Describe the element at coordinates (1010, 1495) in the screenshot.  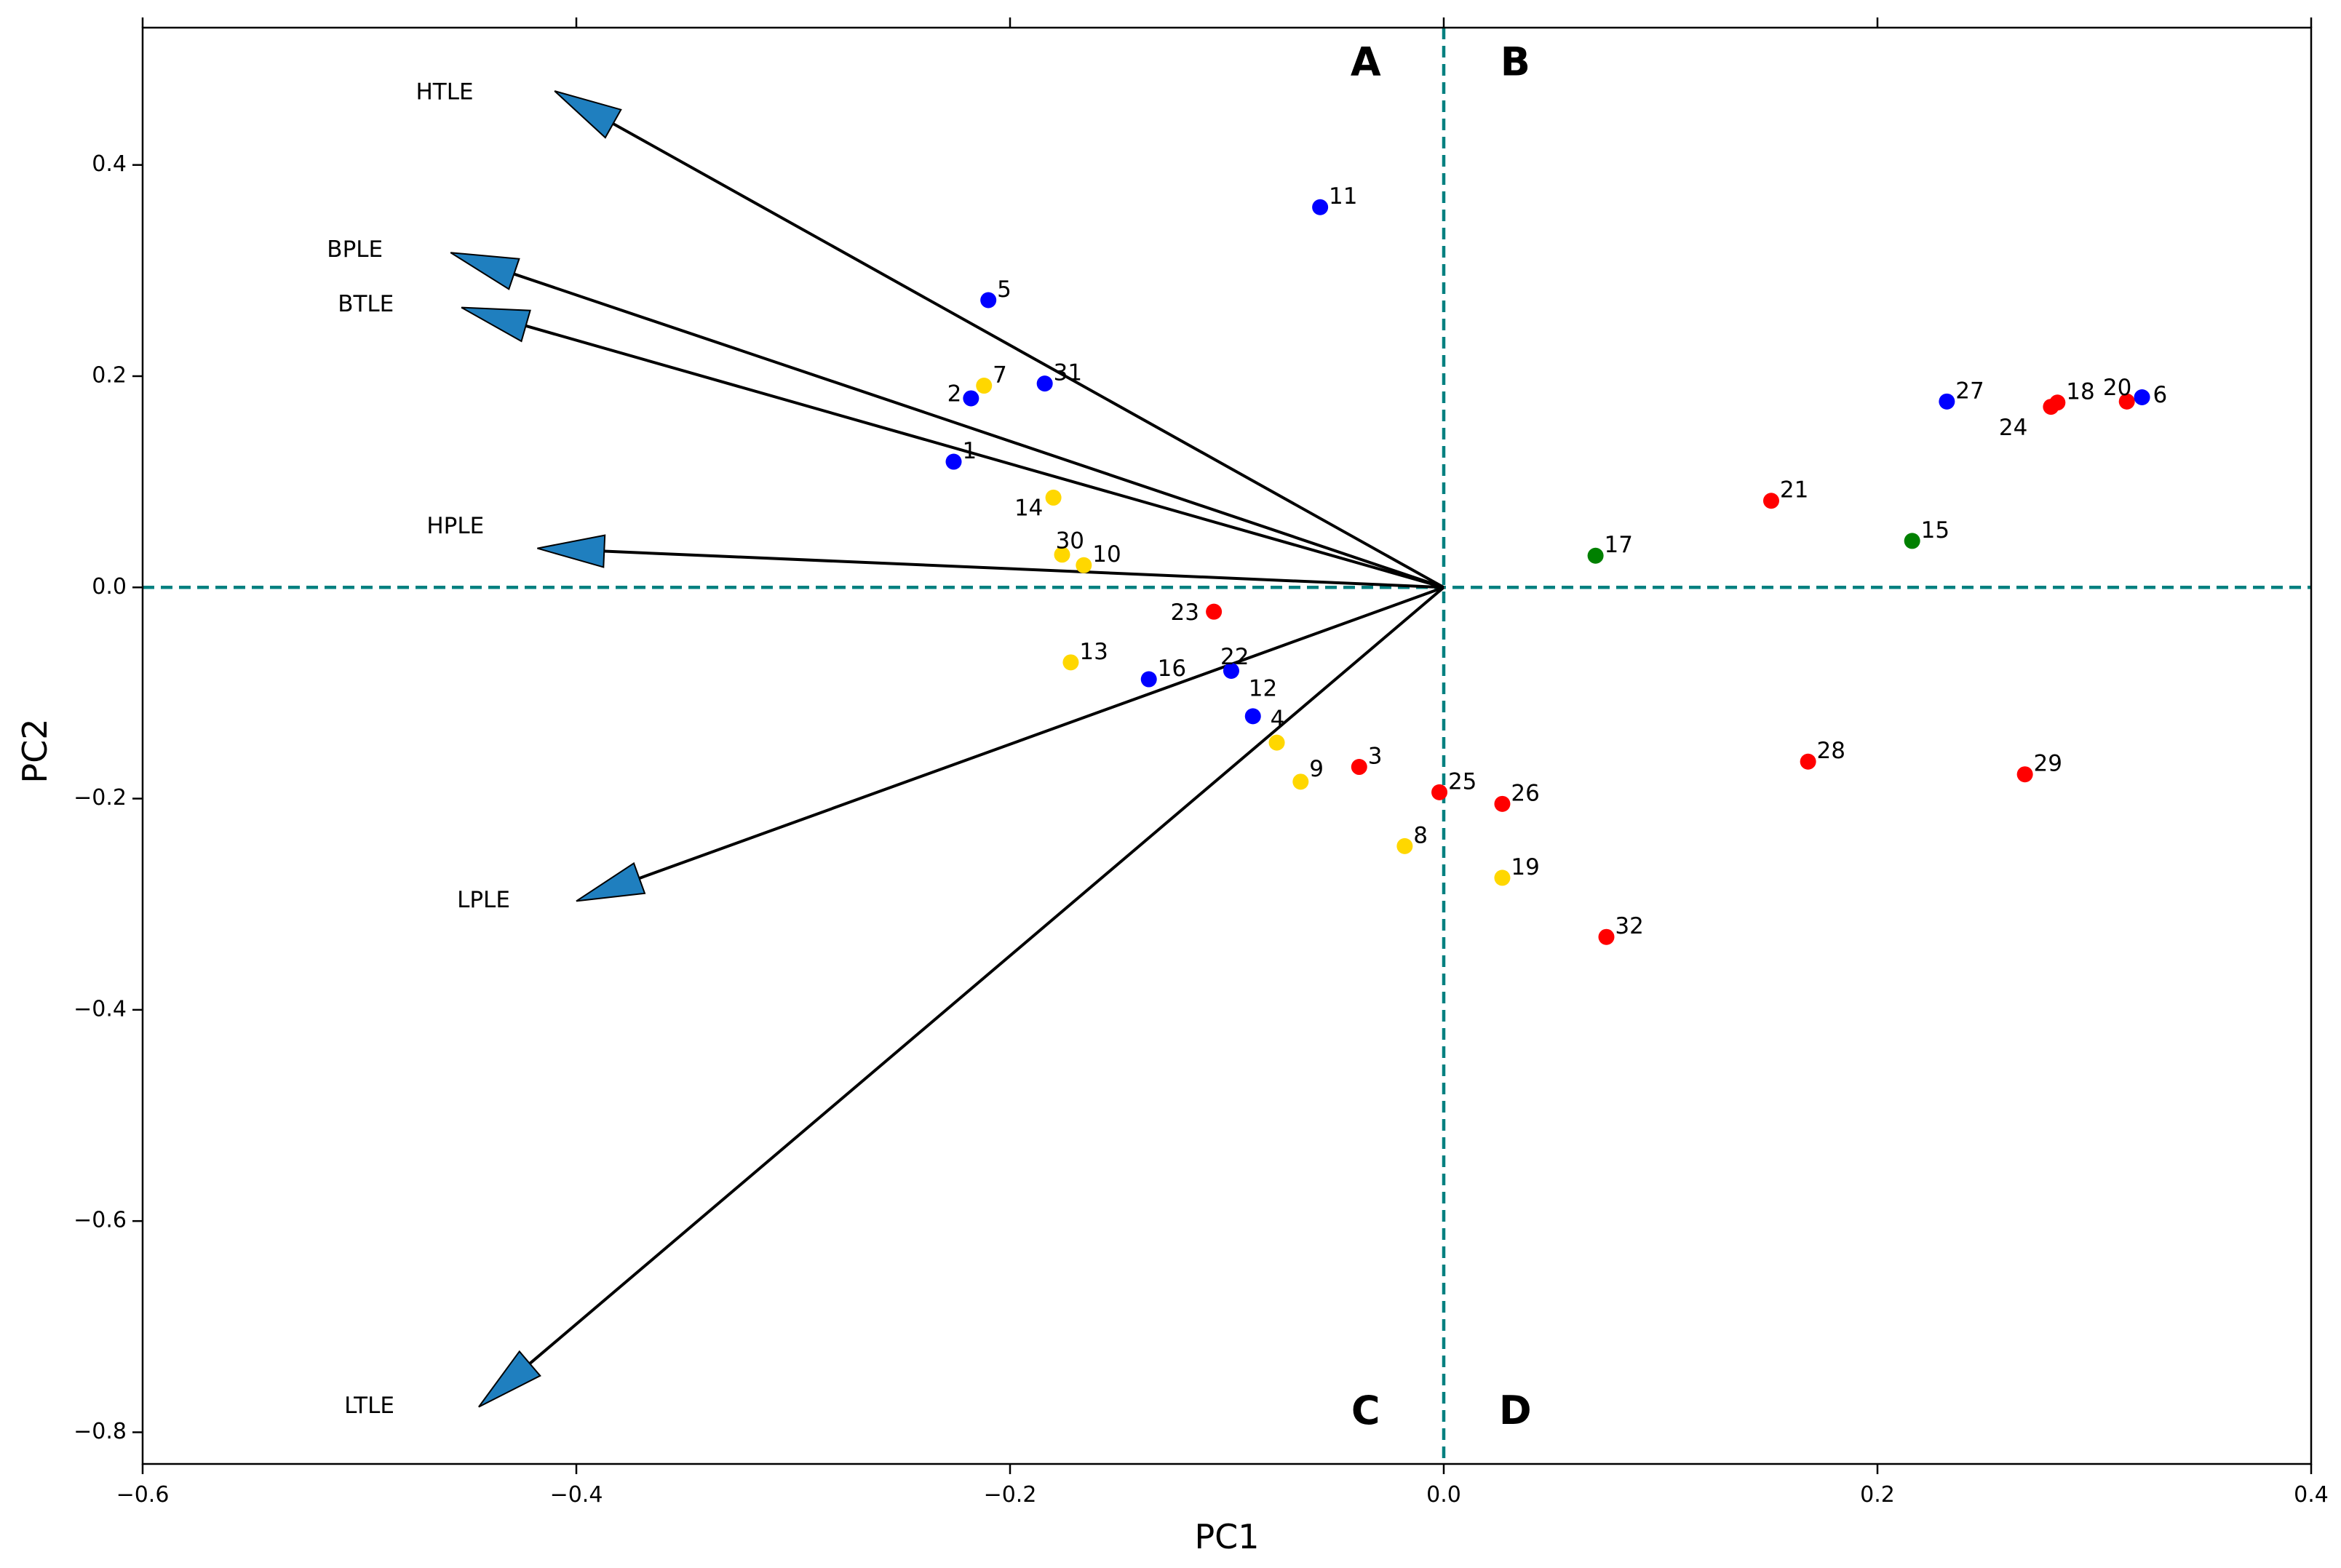
I see `x-tick-label: −0.2` at that location.